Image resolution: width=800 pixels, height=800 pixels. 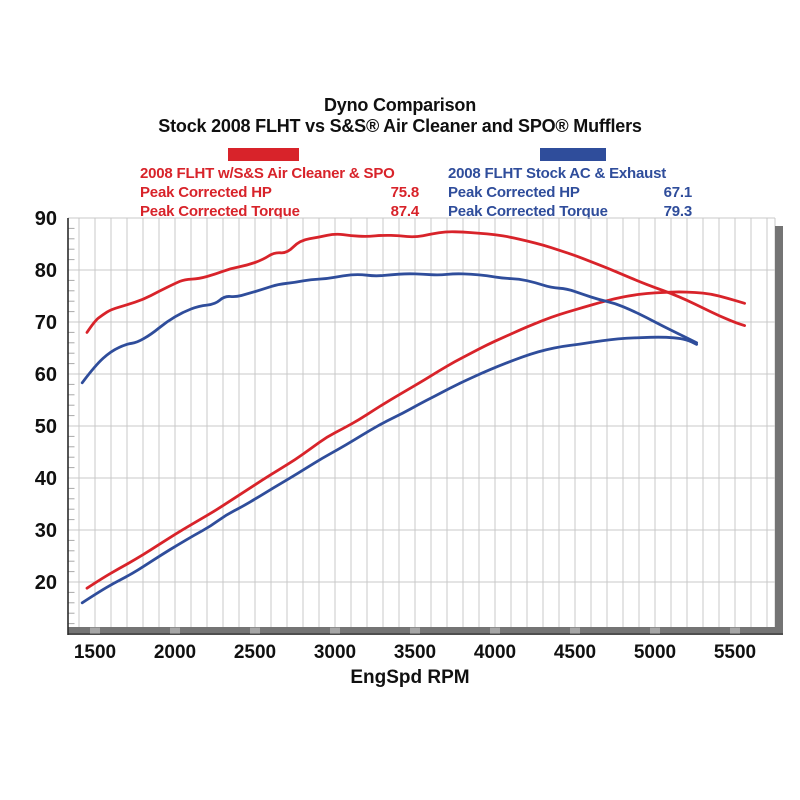 I want to click on legend-stock-hp-row: Peak Corrected HP 67.1, so click(x=570, y=193).